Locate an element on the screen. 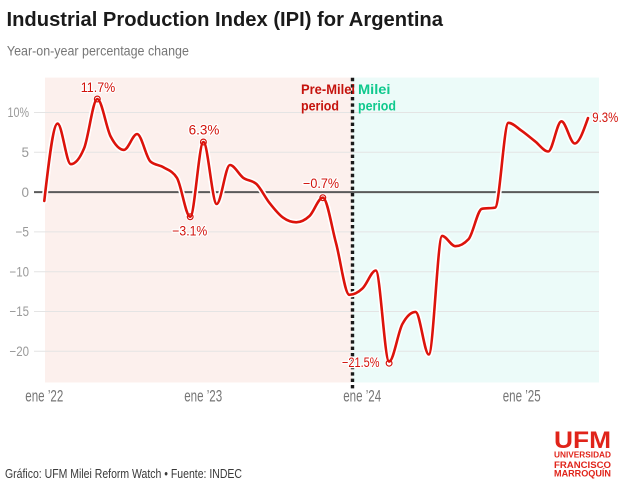 This screenshot has height=492, width=623. svg-text: UNIVERSIDAD is located at coordinates (582, 455).